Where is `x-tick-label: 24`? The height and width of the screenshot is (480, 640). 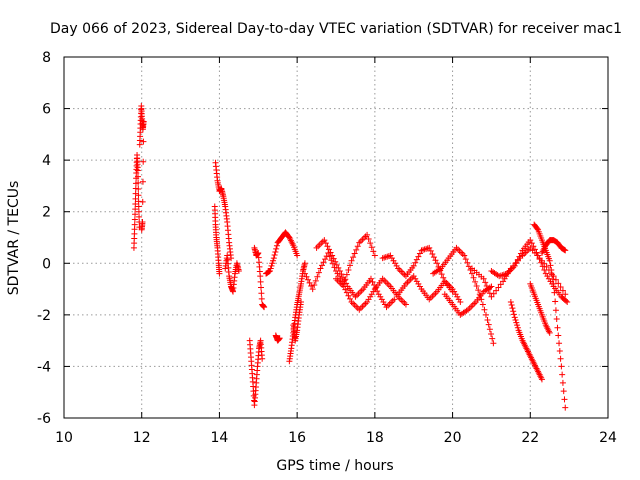
x-tick-label: 24 is located at coordinates (608, 438).